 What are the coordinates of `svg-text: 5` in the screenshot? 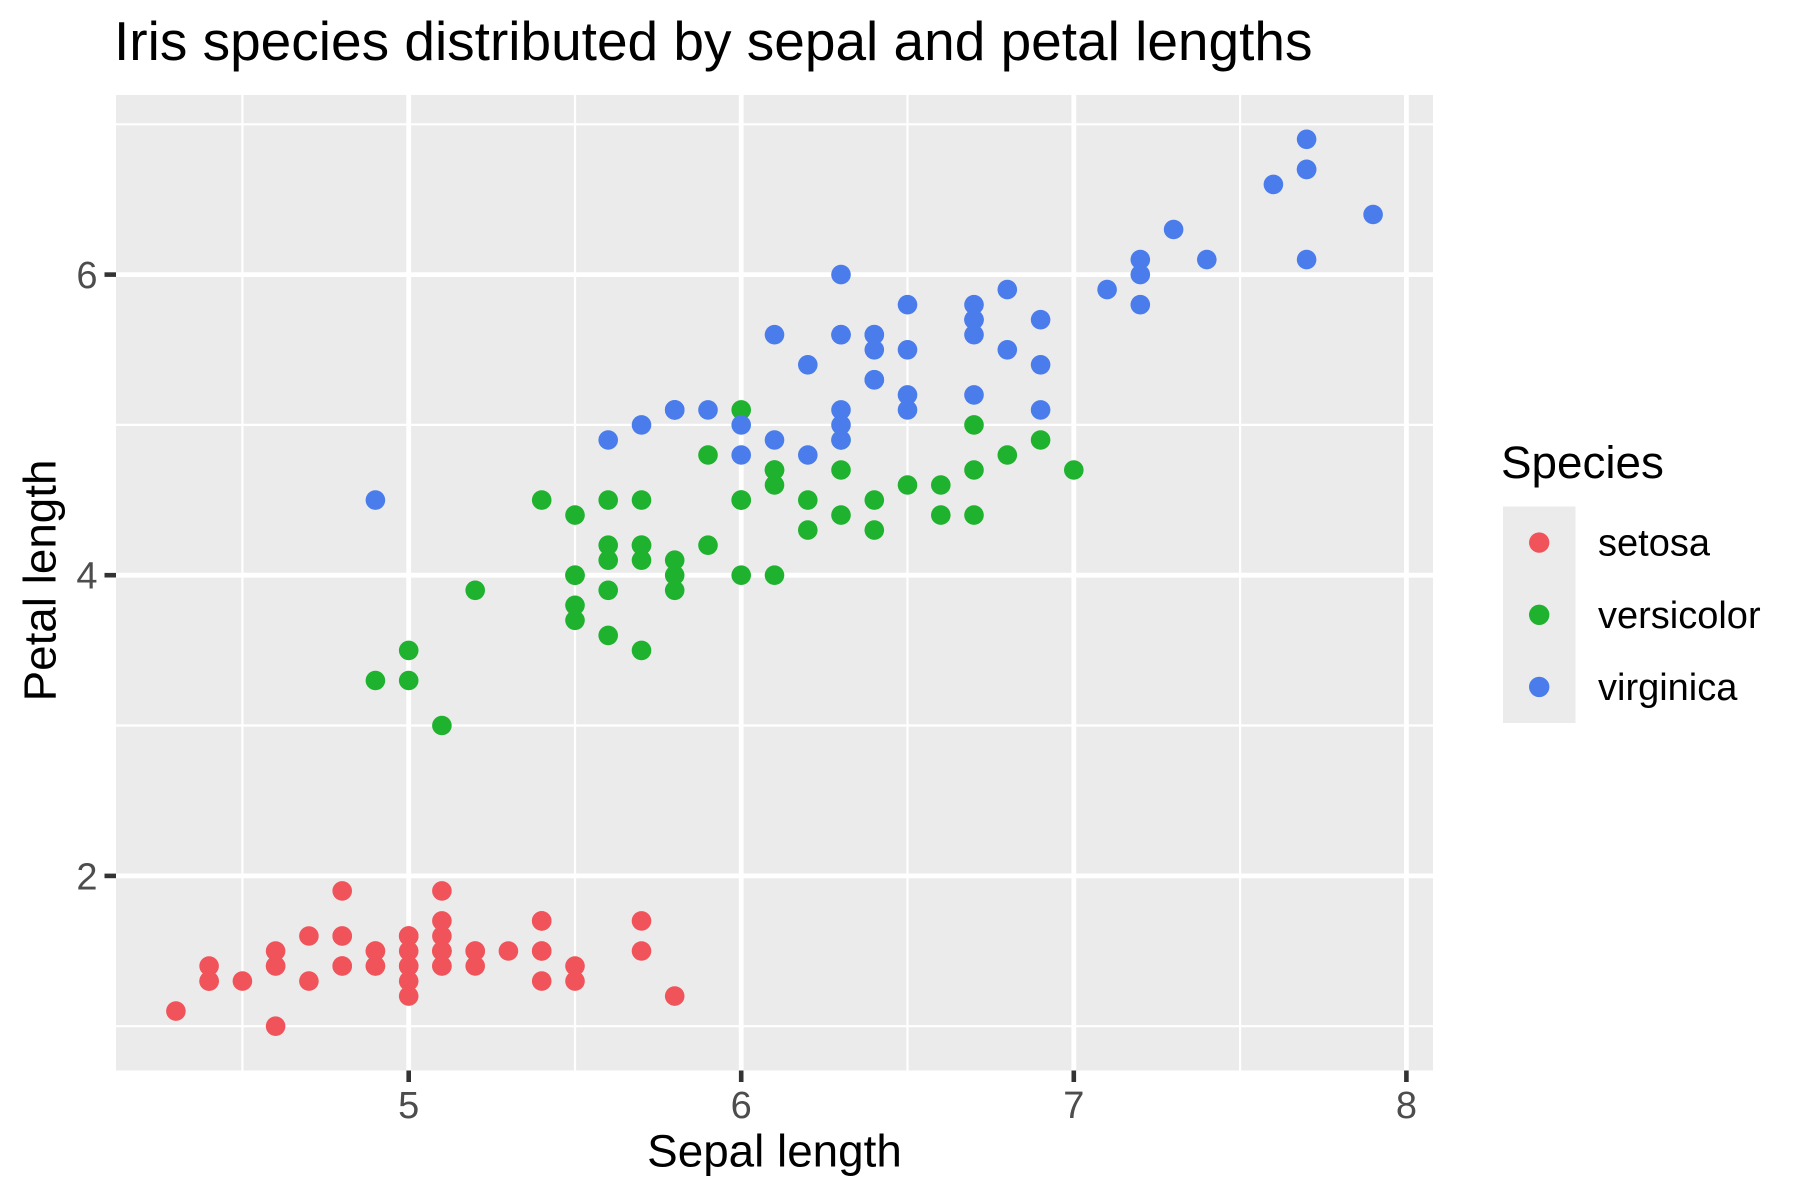 It's located at (408, 1106).